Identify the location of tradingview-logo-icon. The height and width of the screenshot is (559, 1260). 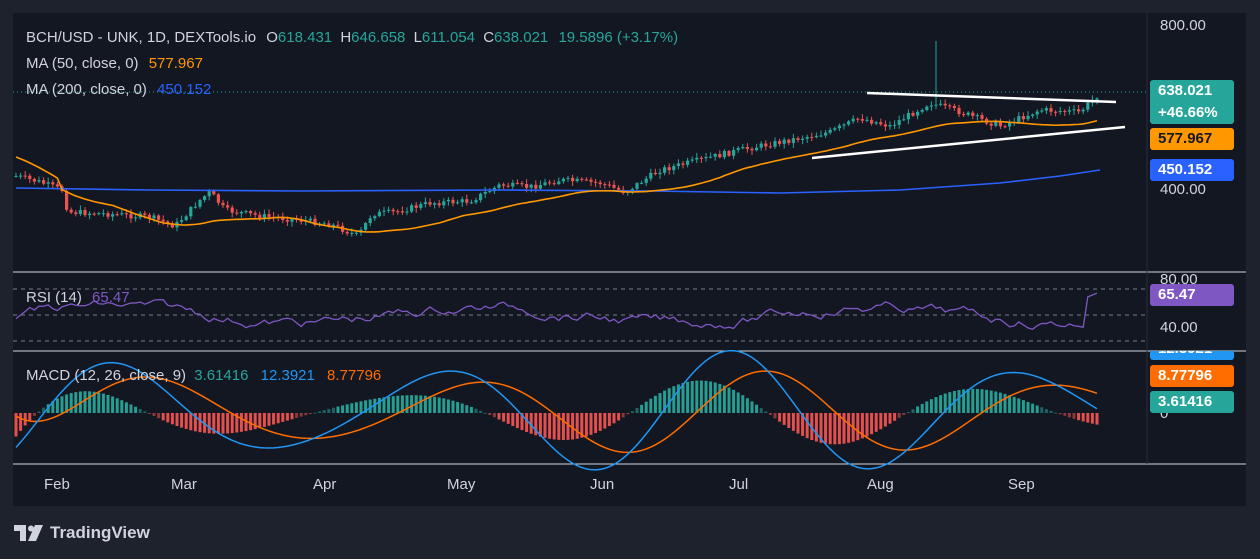
(28, 533).